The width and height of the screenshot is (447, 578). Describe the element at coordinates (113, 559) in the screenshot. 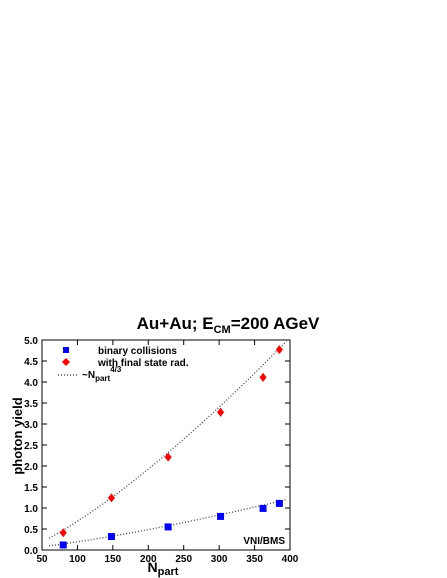

I see `x-tick-label: 150` at that location.